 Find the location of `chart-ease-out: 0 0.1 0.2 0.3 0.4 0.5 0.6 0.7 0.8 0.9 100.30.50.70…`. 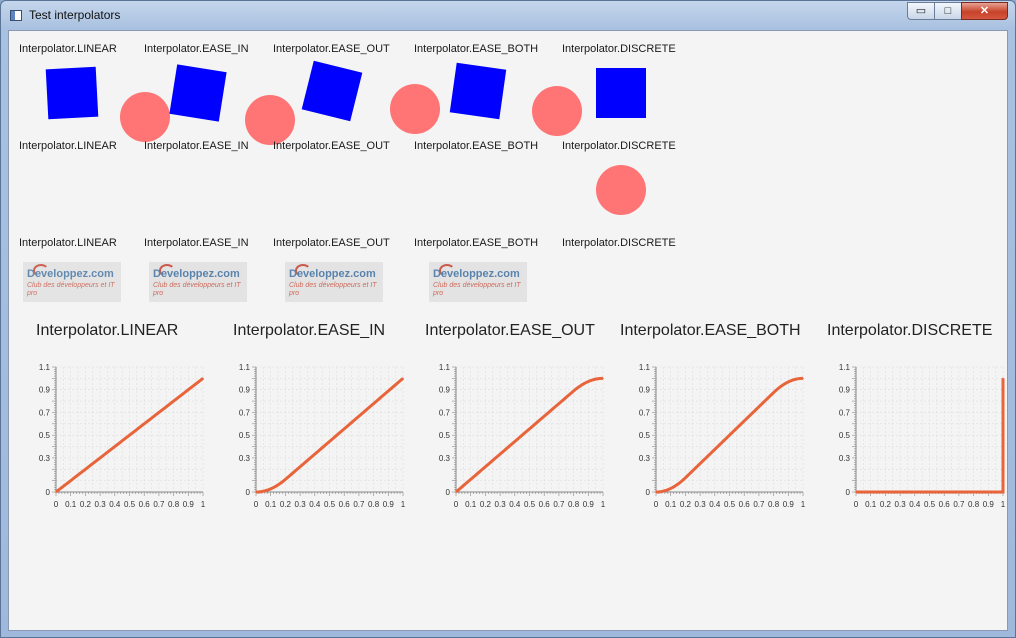

chart-ease-out: 0 0.1 0.2 0.3 0.4 0.5 0.6 0.7 0.8 0.9 100.30.50.70… is located at coordinates (522, 436).